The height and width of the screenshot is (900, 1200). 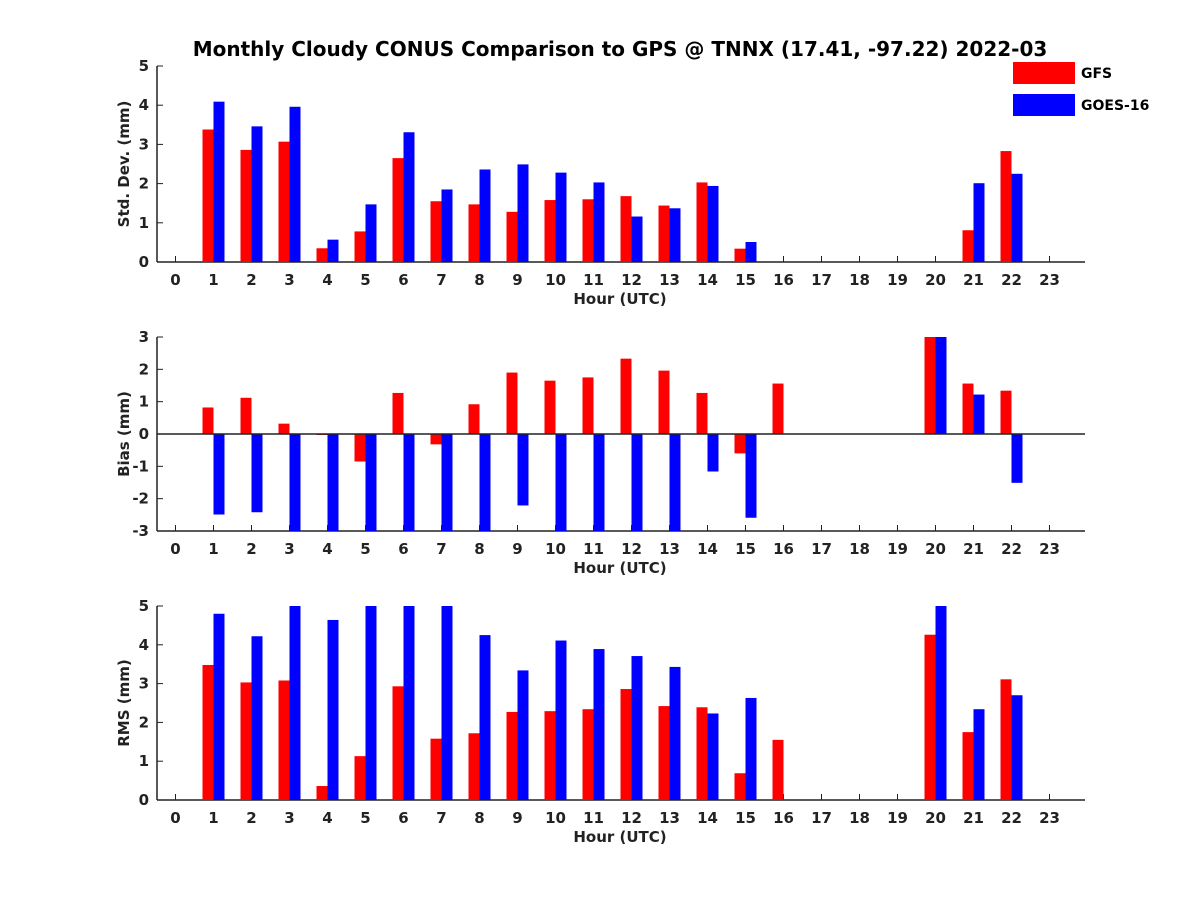 I want to click on x-tick-label: 1, so click(x=213, y=549).